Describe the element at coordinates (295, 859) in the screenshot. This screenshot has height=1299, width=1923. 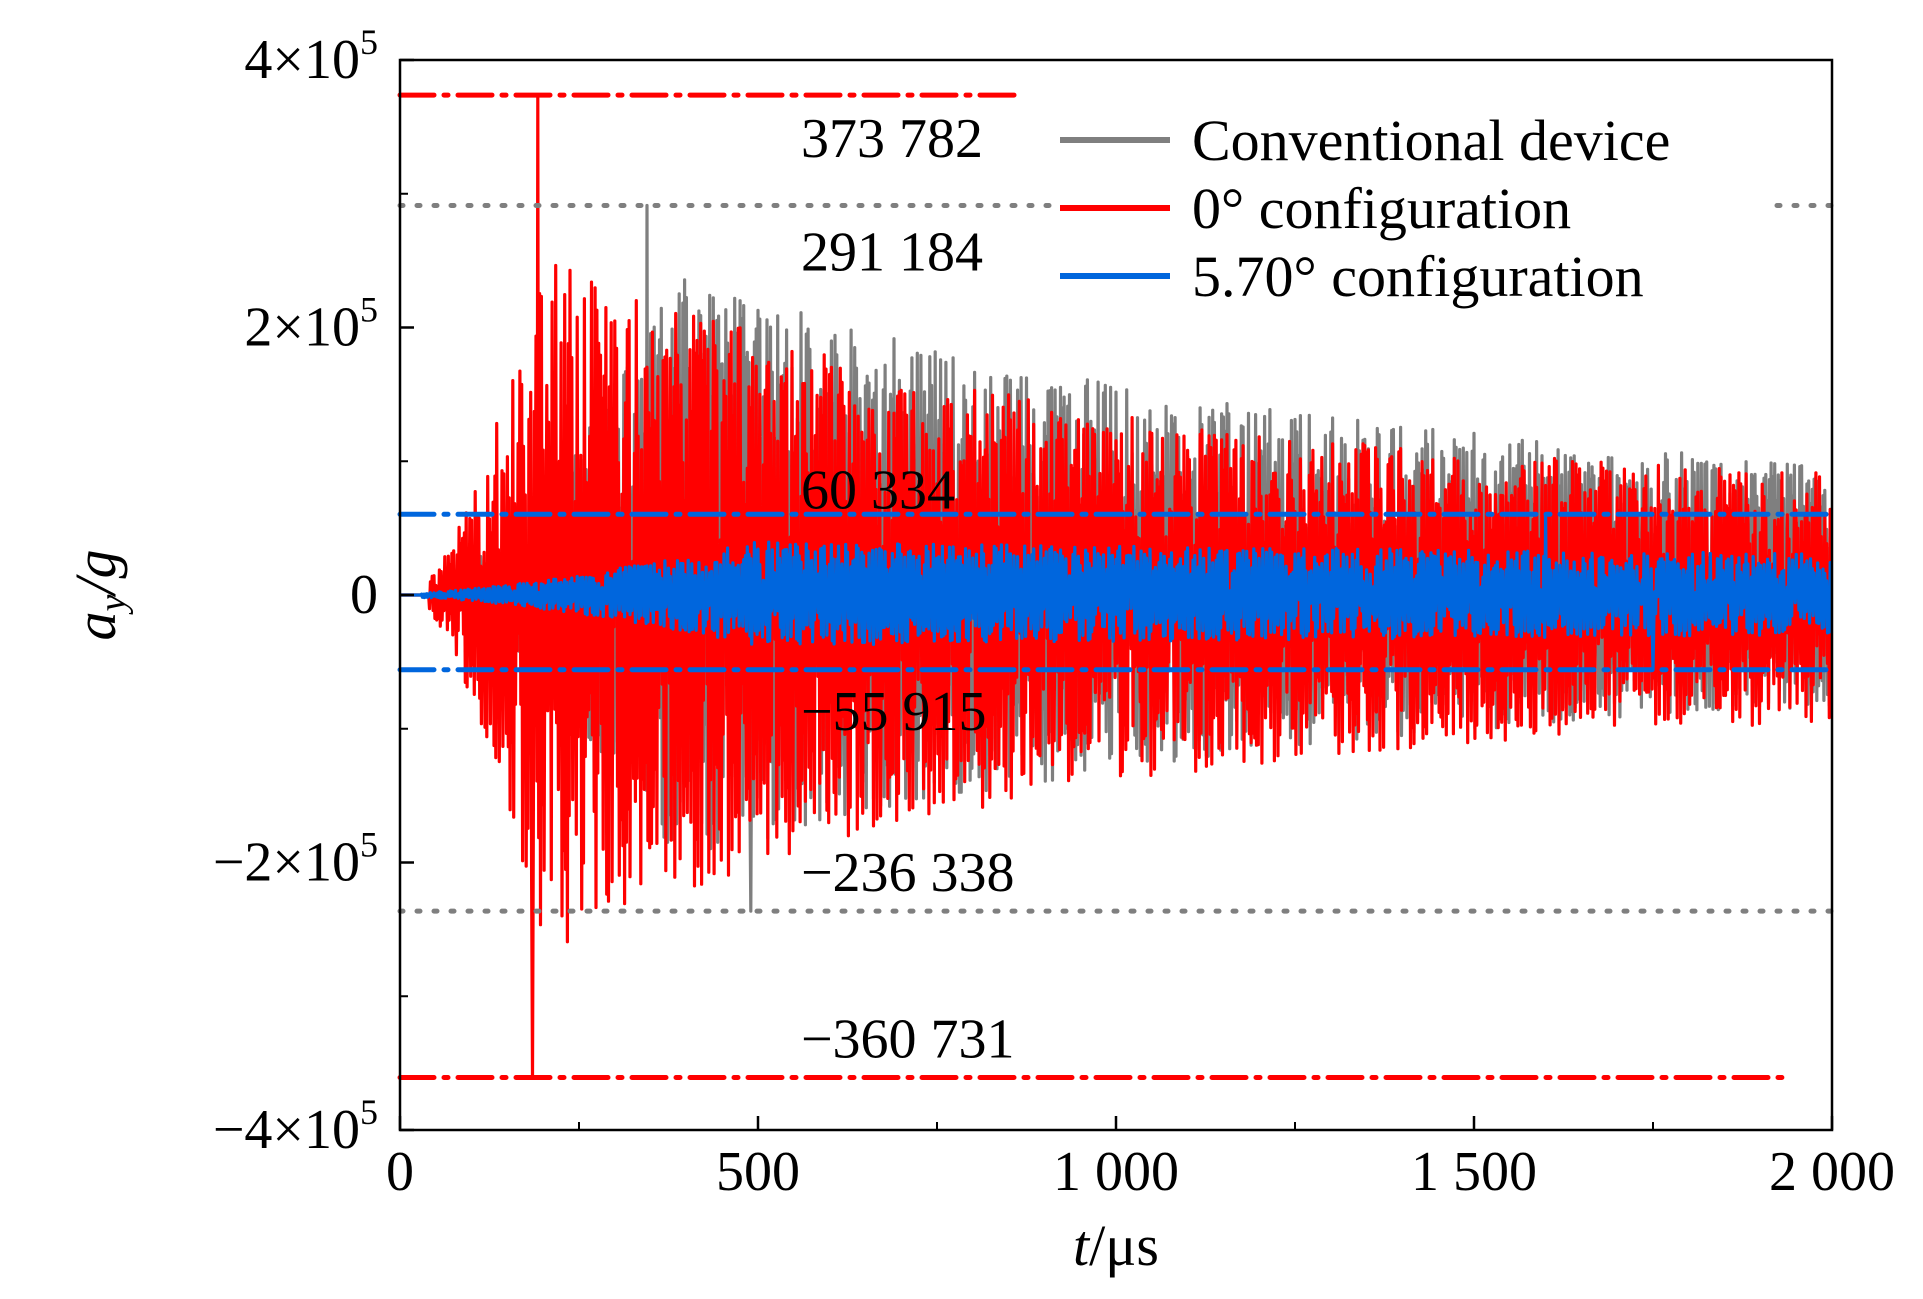
I see `y-tick-label: −2×10⁵` at that location.